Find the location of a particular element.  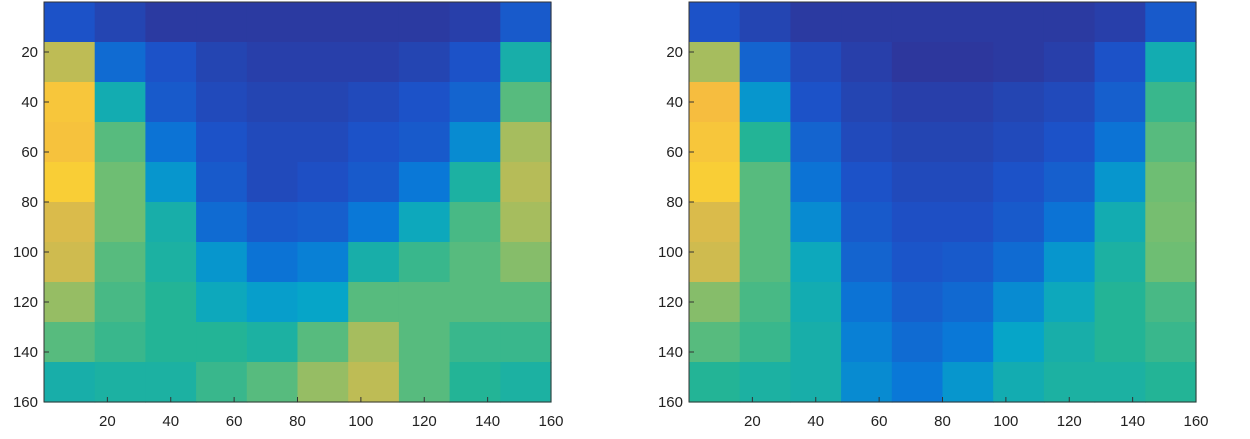

heatmap-0-cell-r4-c9 is located at coordinates (526, 182).